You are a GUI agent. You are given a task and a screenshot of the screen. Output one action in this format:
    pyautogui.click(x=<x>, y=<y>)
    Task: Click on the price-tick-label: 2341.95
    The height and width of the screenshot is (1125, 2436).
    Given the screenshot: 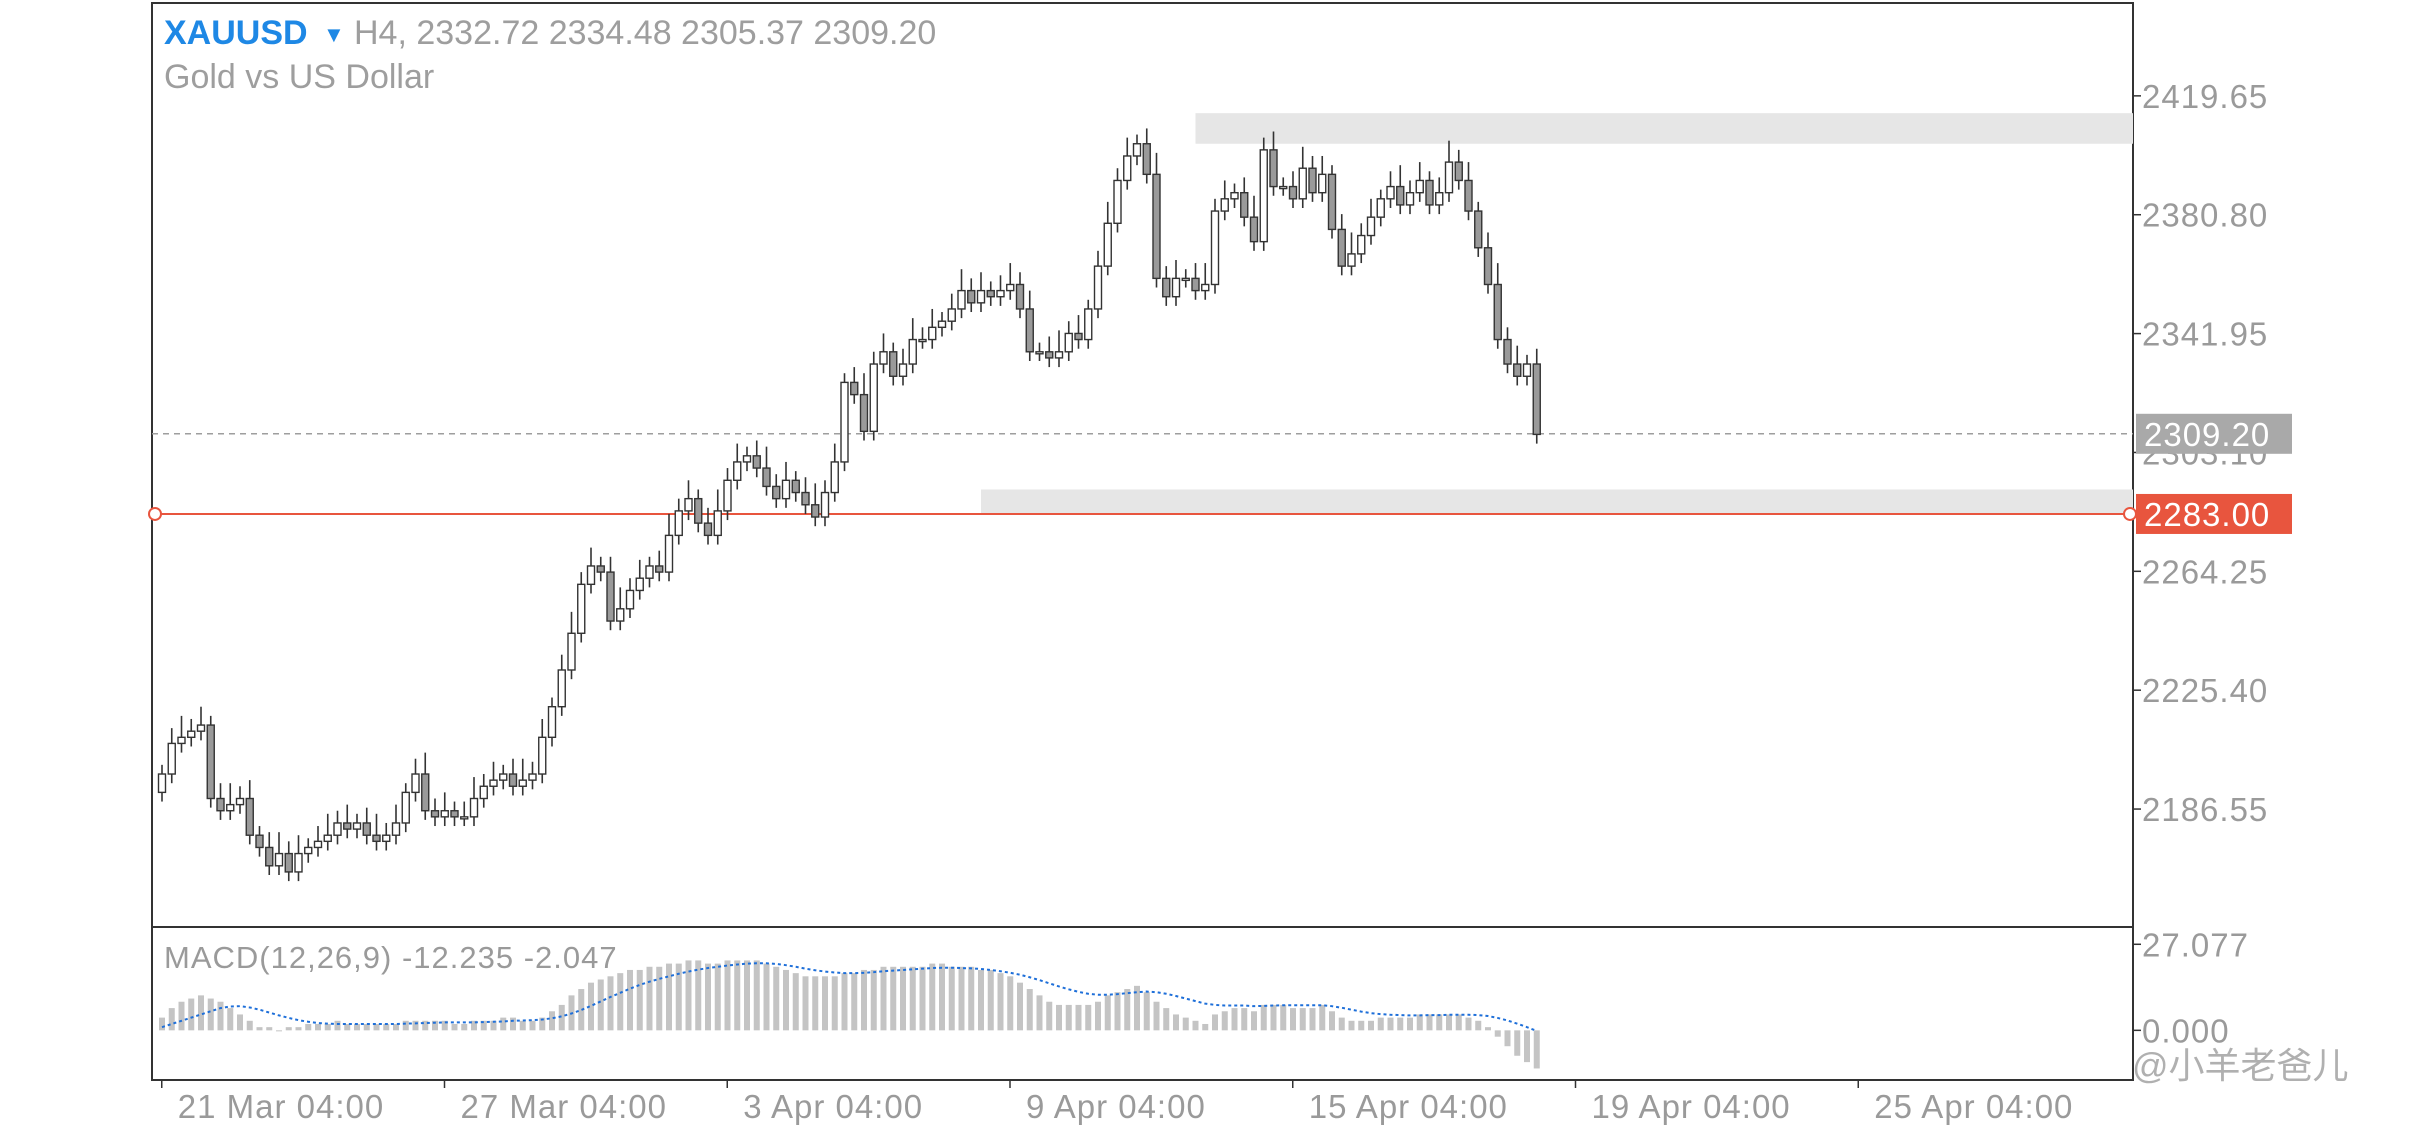 What is the action you would take?
    pyautogui.click(x=2205, y=334)
    